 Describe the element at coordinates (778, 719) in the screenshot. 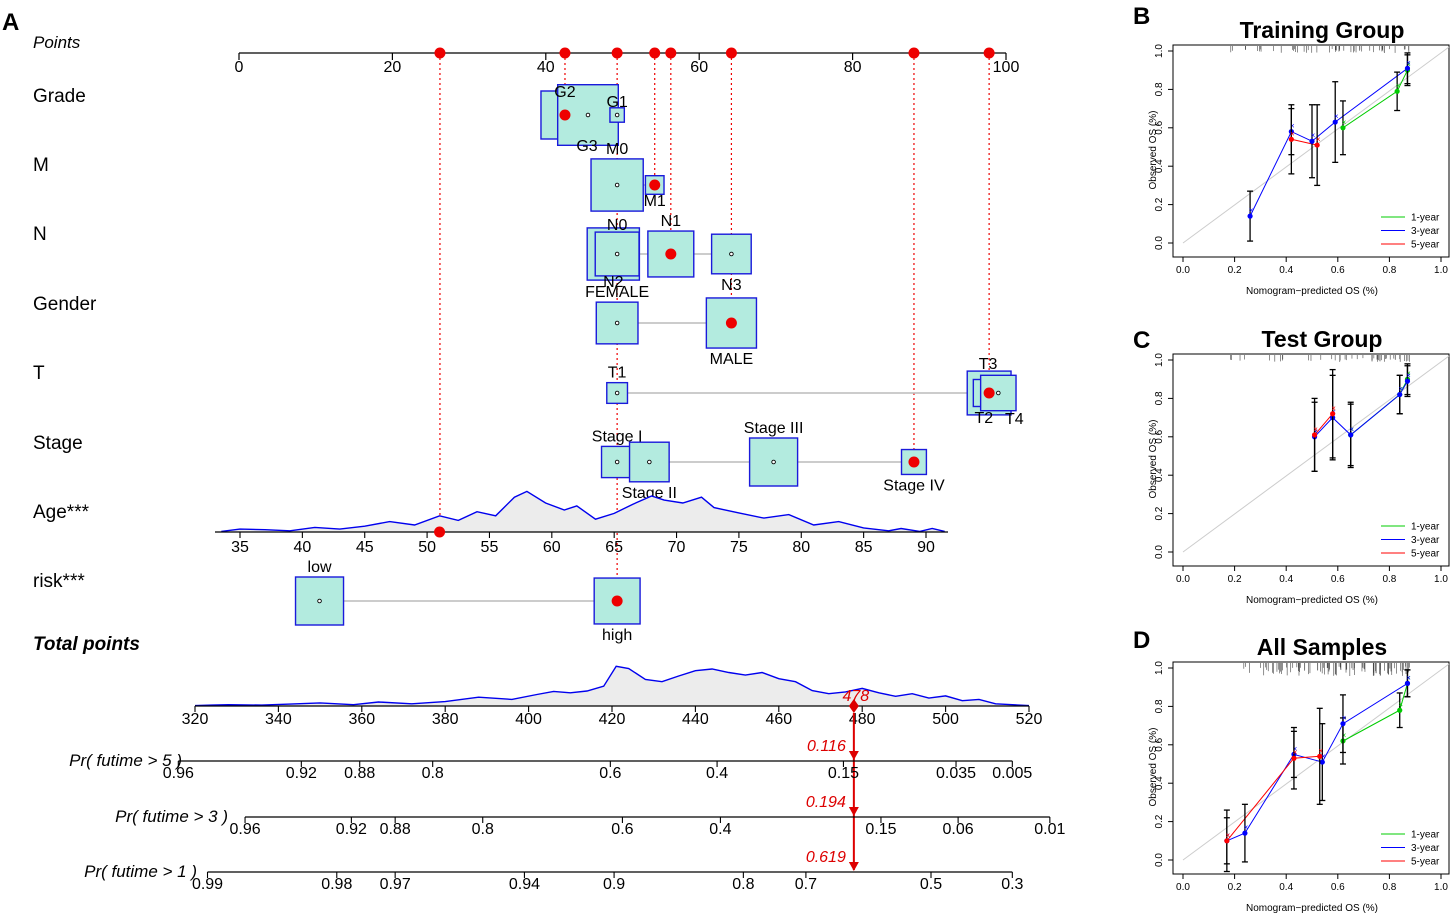

I see `total-tick-label: 460` at that location.